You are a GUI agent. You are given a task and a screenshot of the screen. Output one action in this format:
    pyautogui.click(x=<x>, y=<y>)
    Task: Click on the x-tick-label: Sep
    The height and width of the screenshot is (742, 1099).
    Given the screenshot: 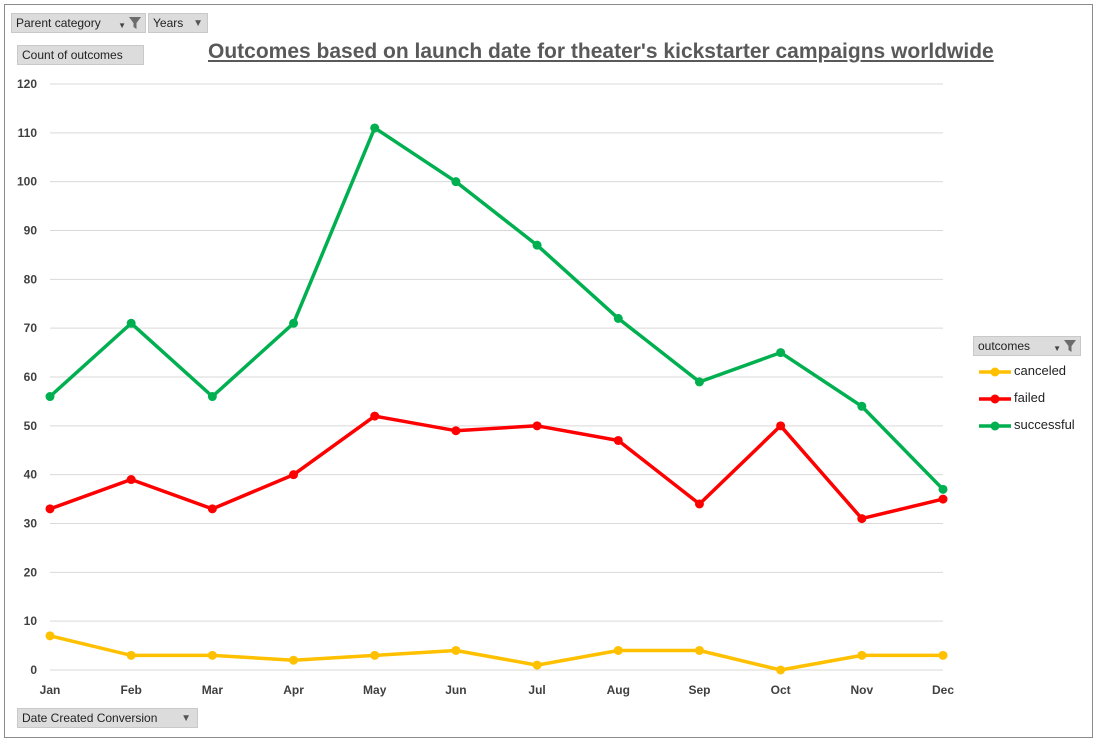 What is the action you would take?
    pyautogui.click(x=699, y=690)
    